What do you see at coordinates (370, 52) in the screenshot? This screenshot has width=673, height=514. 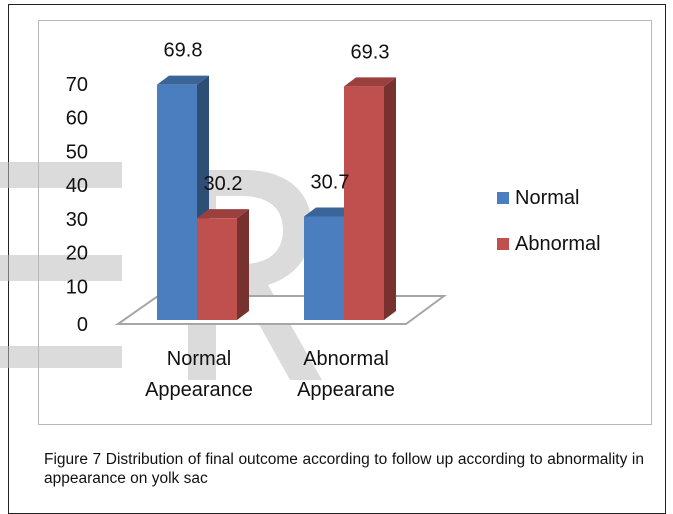 I see `data-label: 69.3` at bounding box center [370, 52].